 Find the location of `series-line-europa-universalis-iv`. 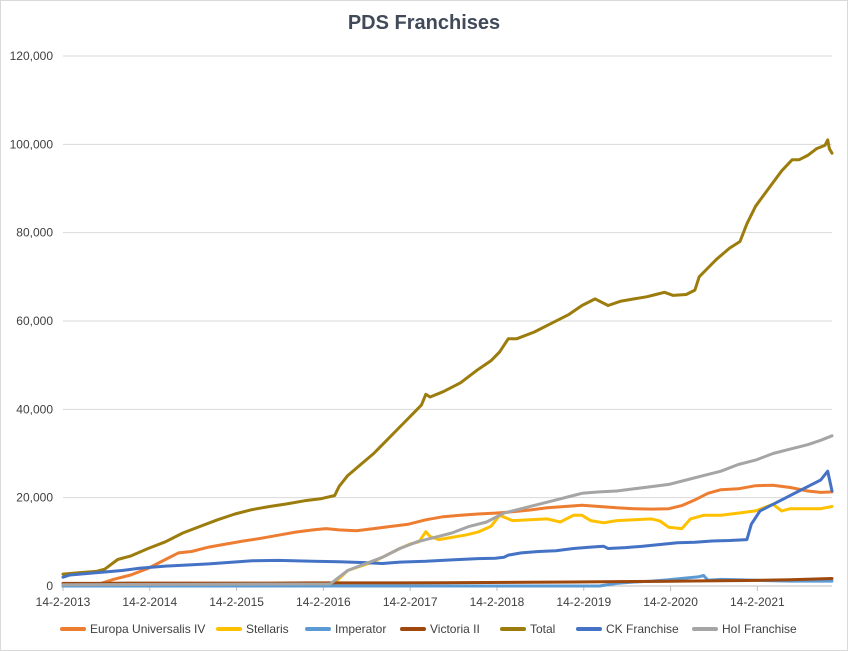

series-line-europa-universalis-iv is located at coordinates (447, 535).